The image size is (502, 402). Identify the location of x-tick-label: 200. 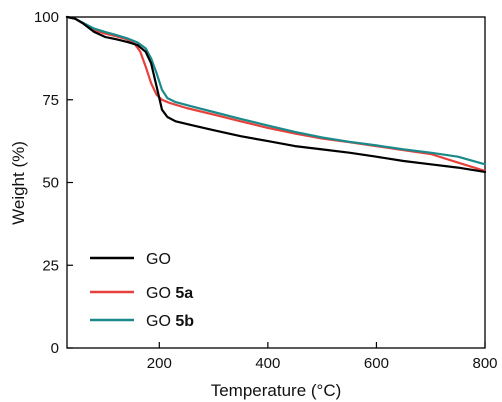
(159, 363).